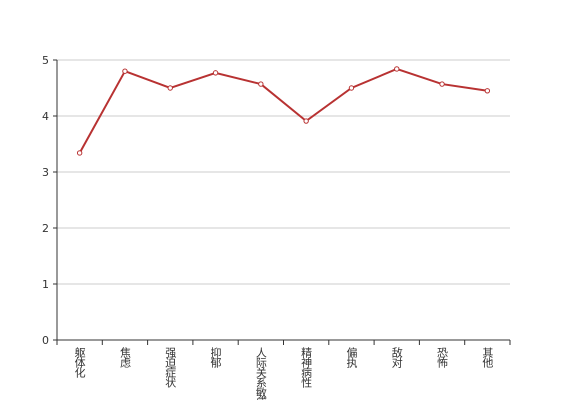 This screenshot has height=400, width=567. I want to click on y-tick-label: 3, so click(45, 172).